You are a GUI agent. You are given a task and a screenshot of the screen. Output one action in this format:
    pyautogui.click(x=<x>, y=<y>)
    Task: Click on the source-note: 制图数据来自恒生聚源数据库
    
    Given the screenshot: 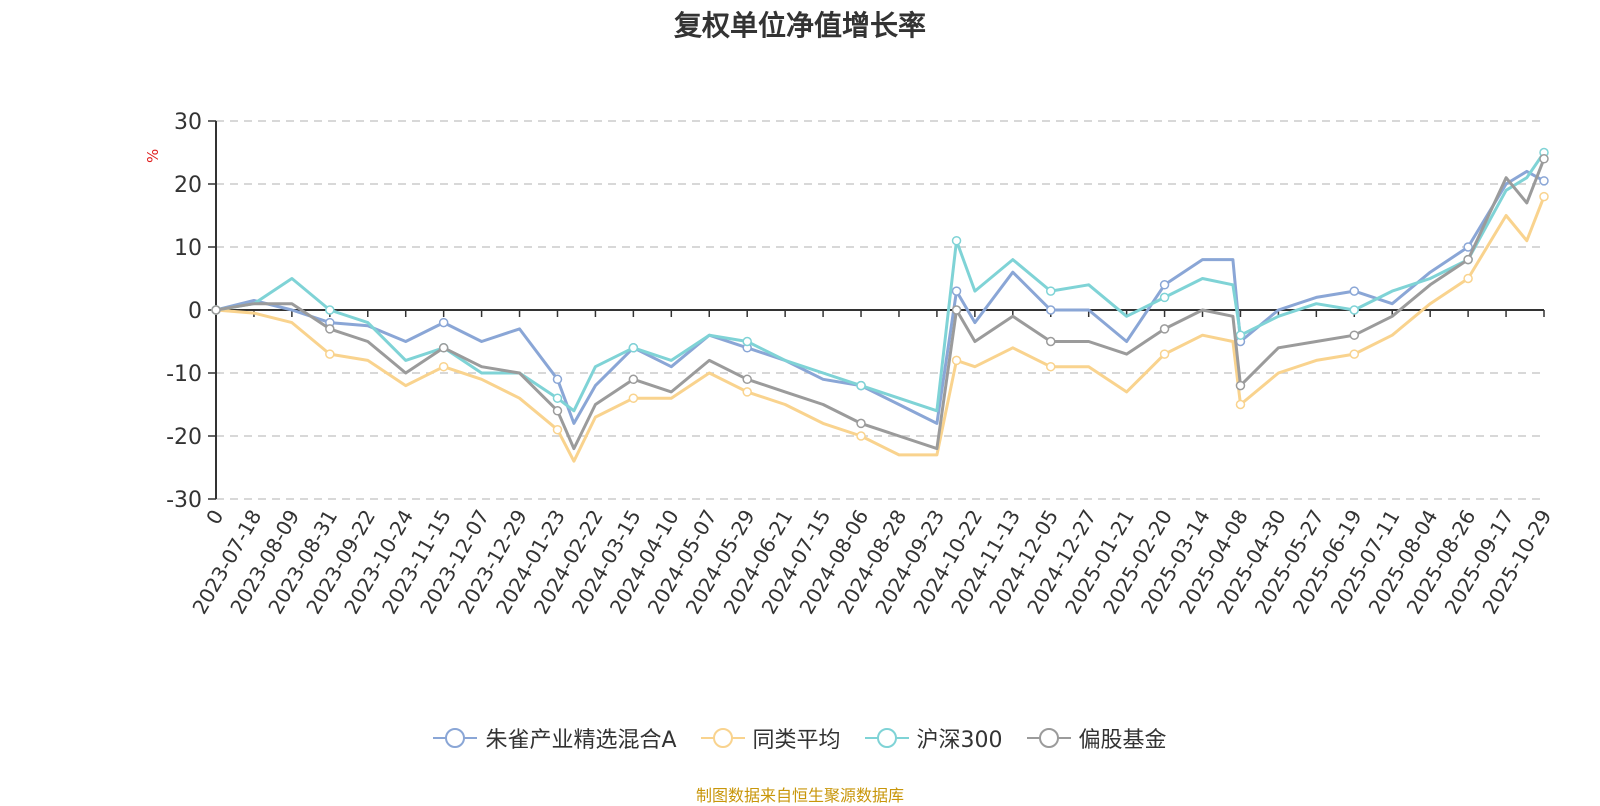 What is the action you would take?
    pyautogui.click(x=799, y=795)
    